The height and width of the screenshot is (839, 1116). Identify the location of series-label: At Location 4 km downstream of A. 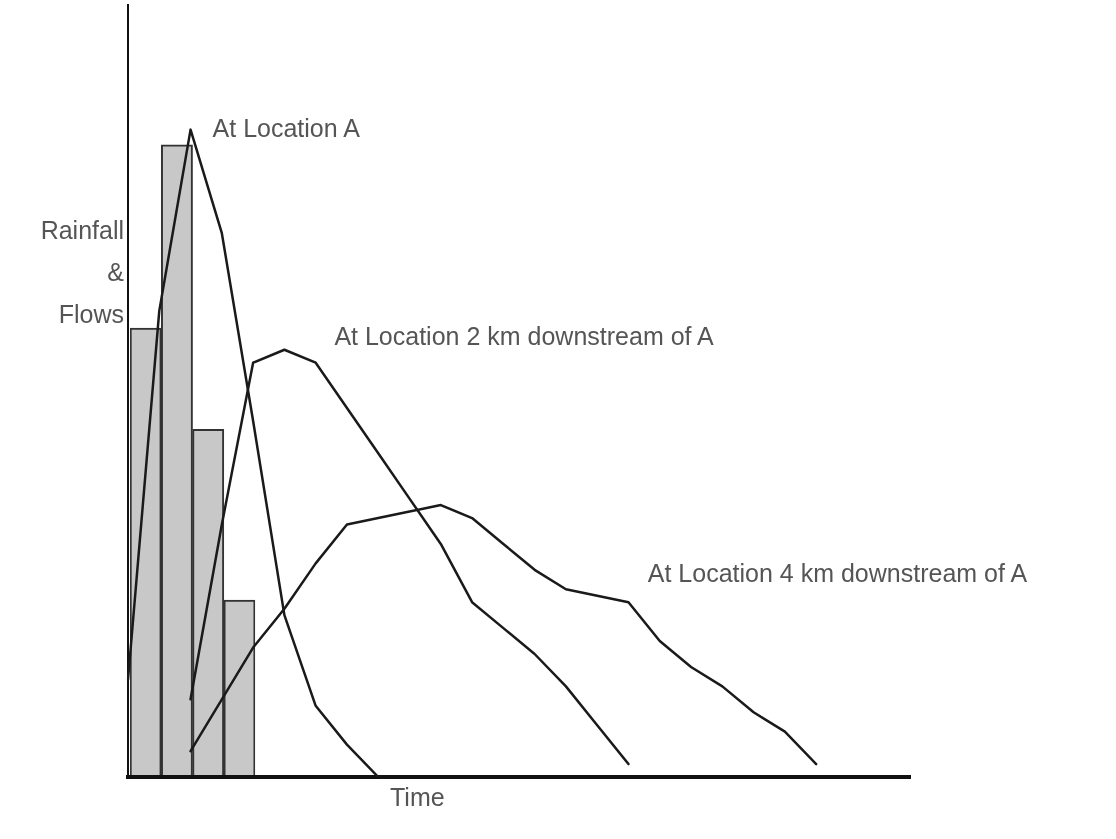
(837, 572).